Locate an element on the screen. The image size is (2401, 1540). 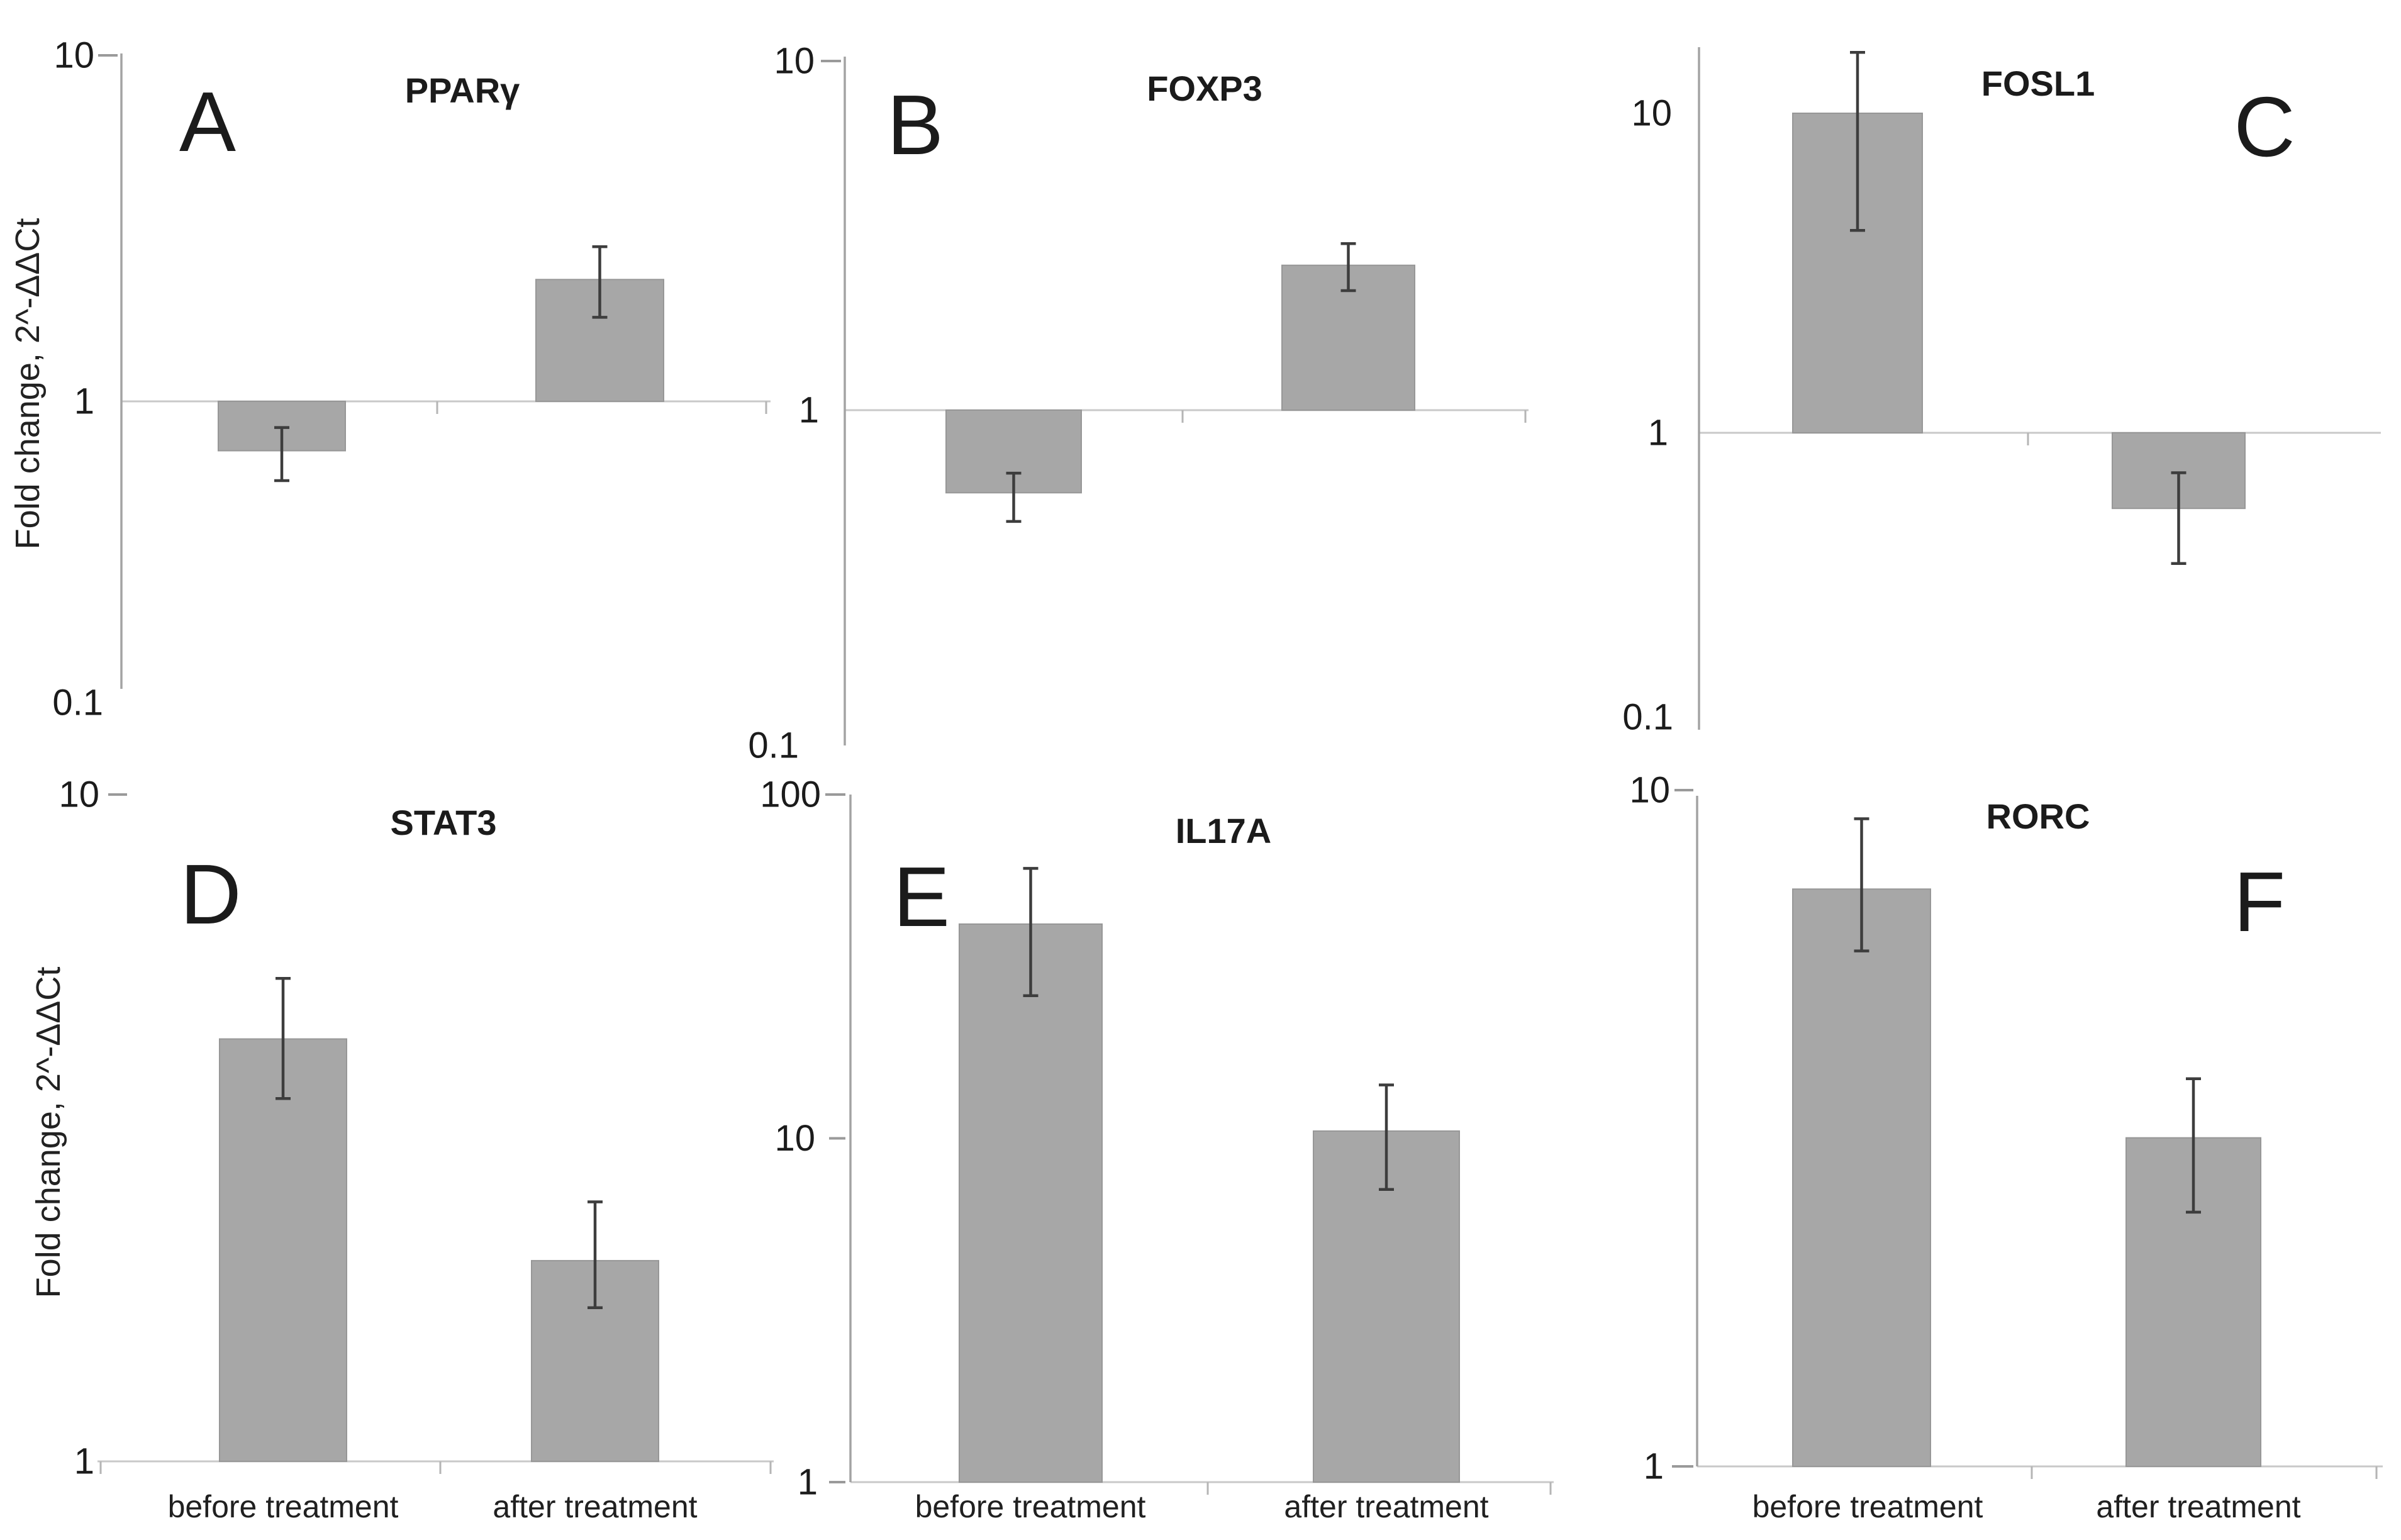
panel-c: 10 1 0.1 C FOSL1 is located at coordinates (2001, 392).